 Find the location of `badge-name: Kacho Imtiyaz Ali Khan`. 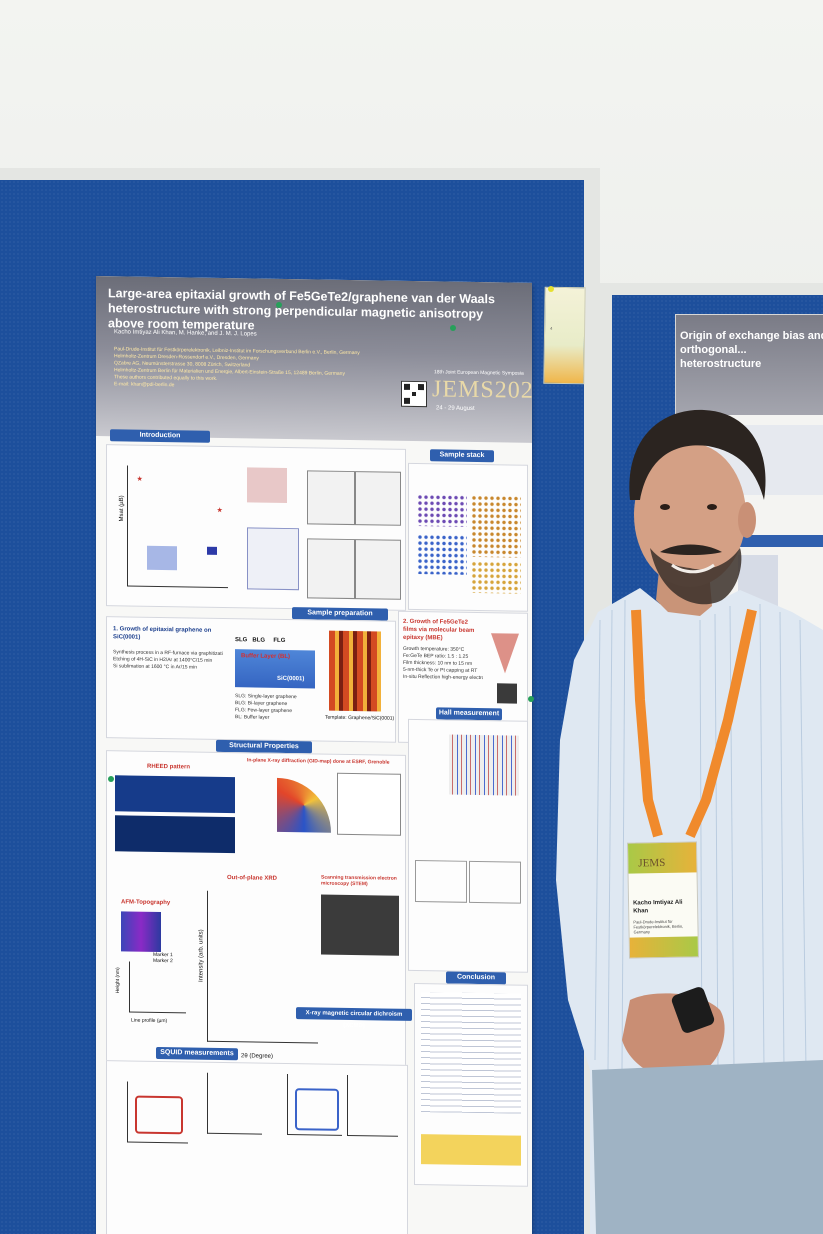

badge-name: Kacho Imtiyaz Ali Khan is located at coordinates (658, 907).